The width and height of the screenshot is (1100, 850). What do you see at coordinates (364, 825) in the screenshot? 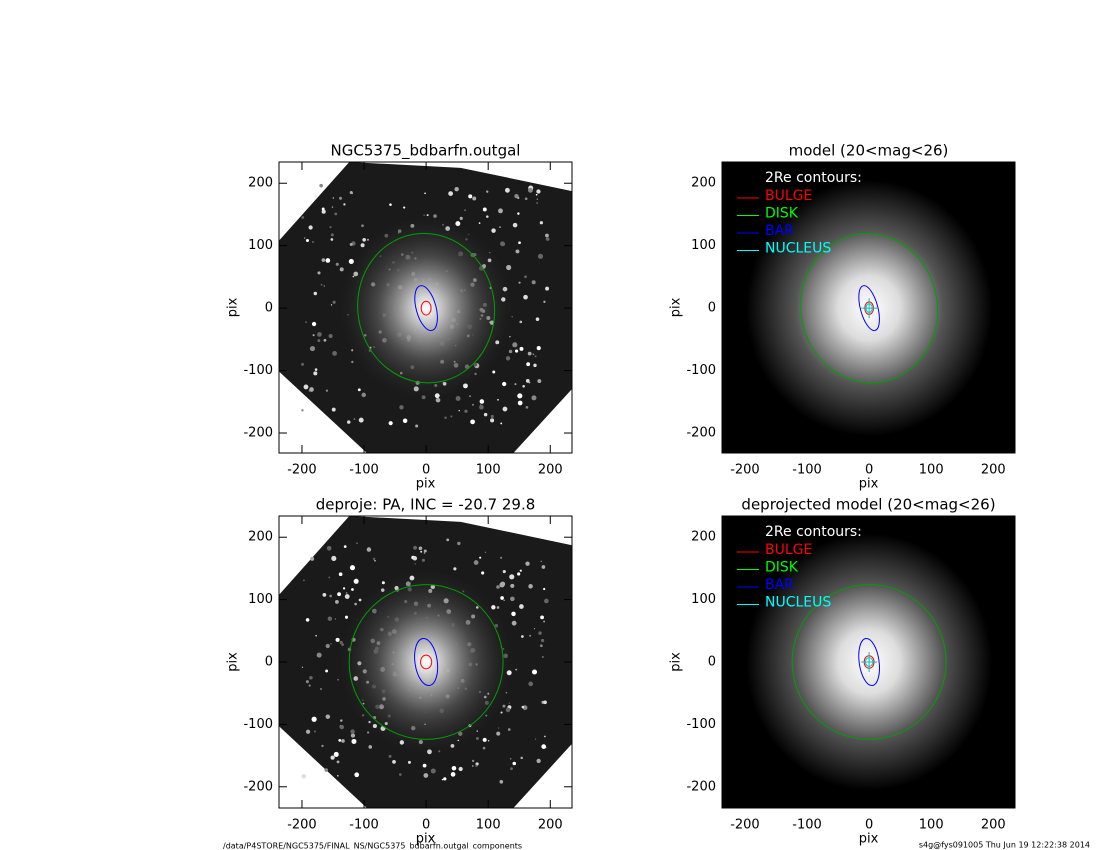
I see `x-tick-label: -100` at bounding box center [364, 825].